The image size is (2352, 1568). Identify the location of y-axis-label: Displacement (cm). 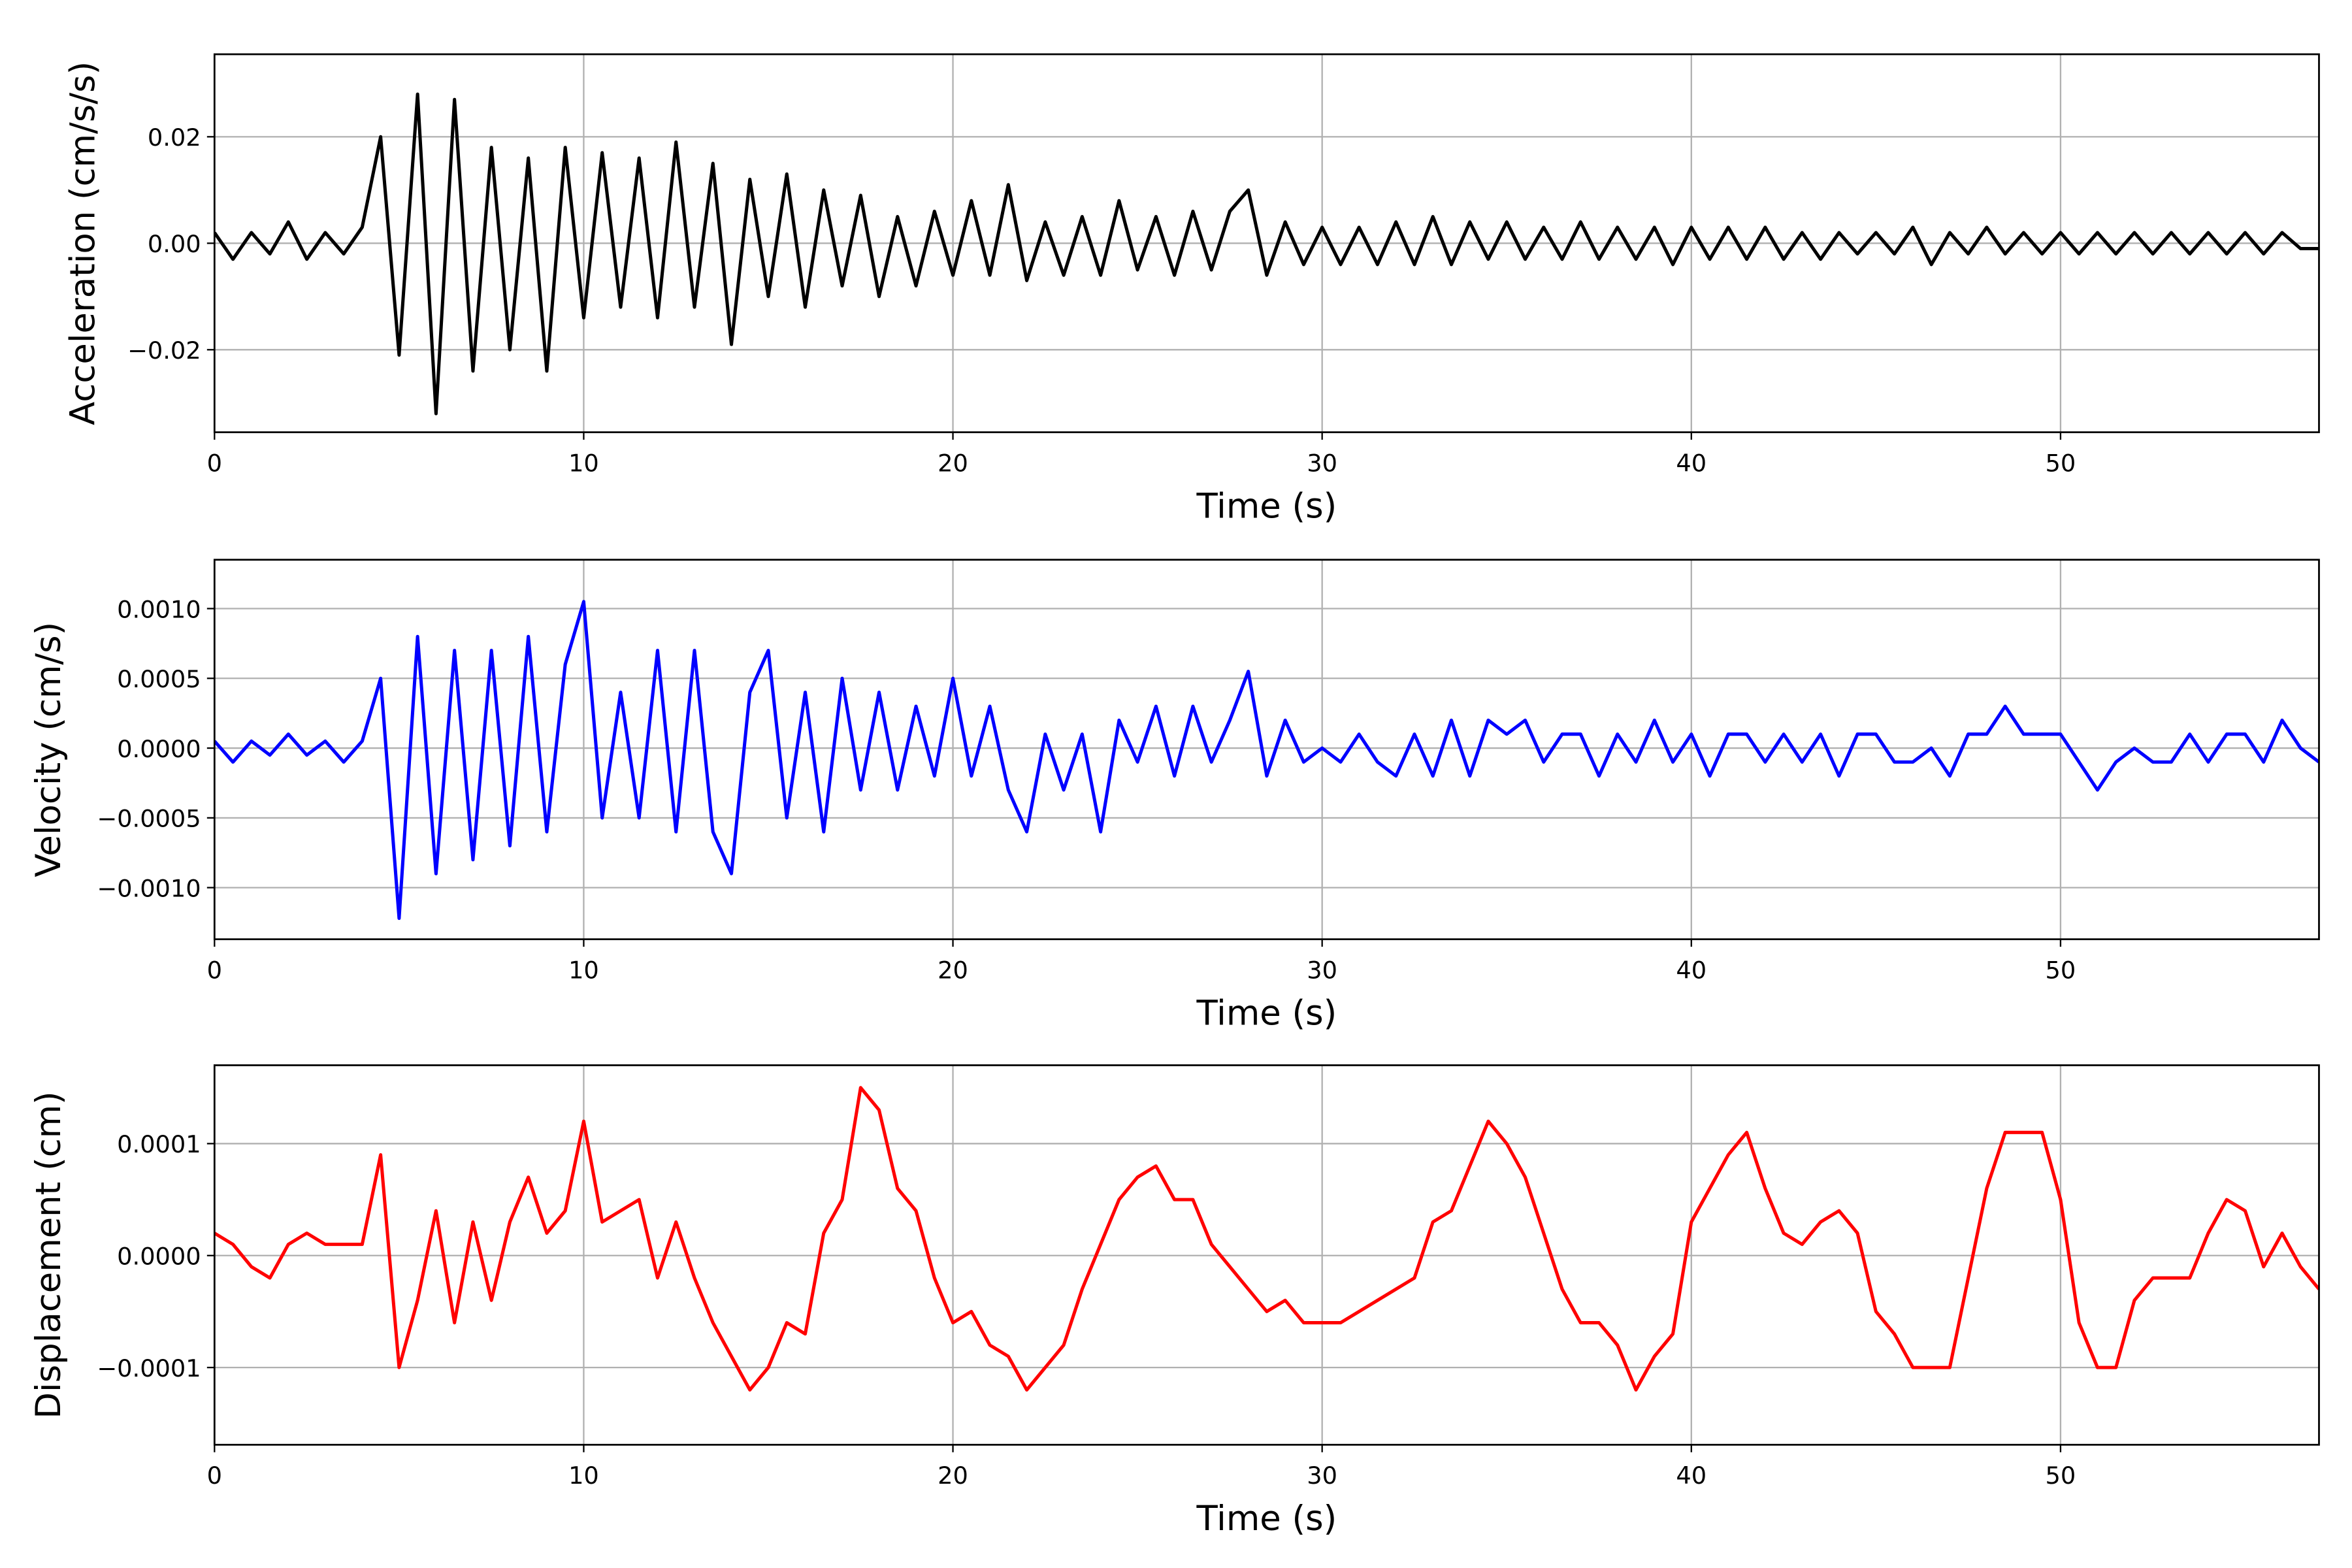
(49, 1254).